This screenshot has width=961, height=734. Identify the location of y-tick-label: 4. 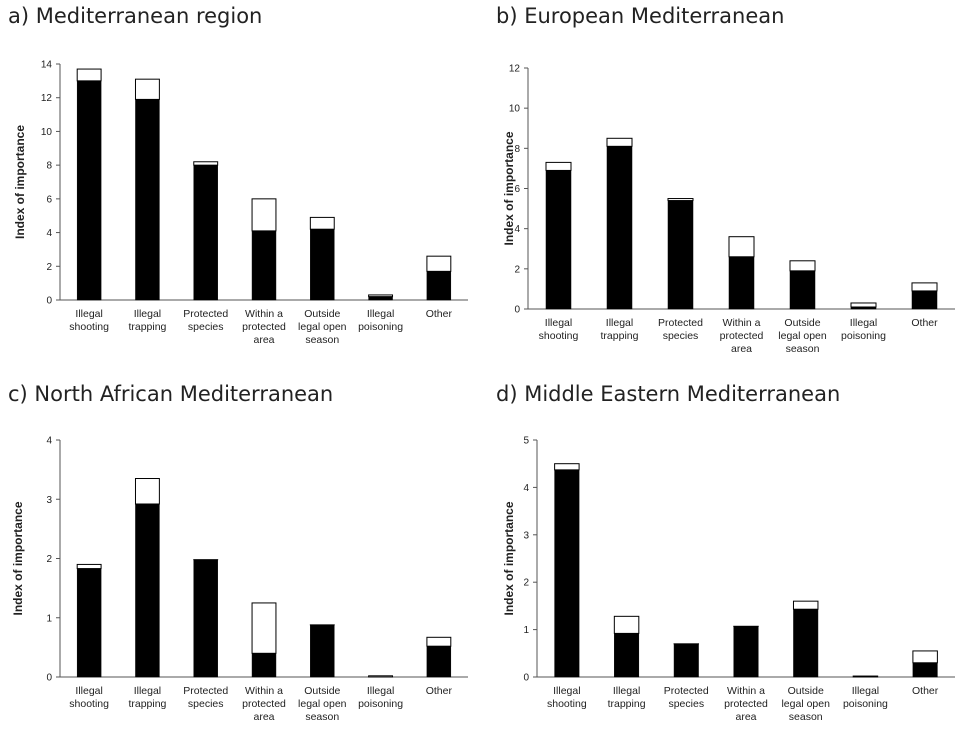
(517, 229).